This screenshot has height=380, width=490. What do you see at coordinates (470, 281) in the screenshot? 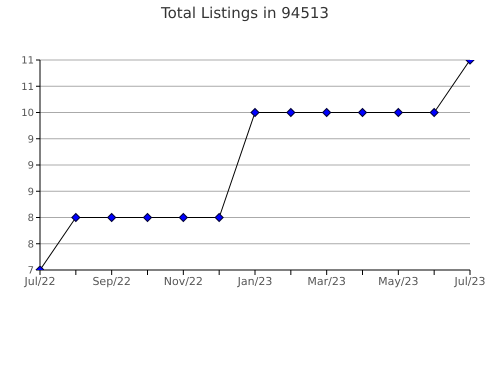
I see `x-tick-label: Jul/23` at bounding box center [470, 281].